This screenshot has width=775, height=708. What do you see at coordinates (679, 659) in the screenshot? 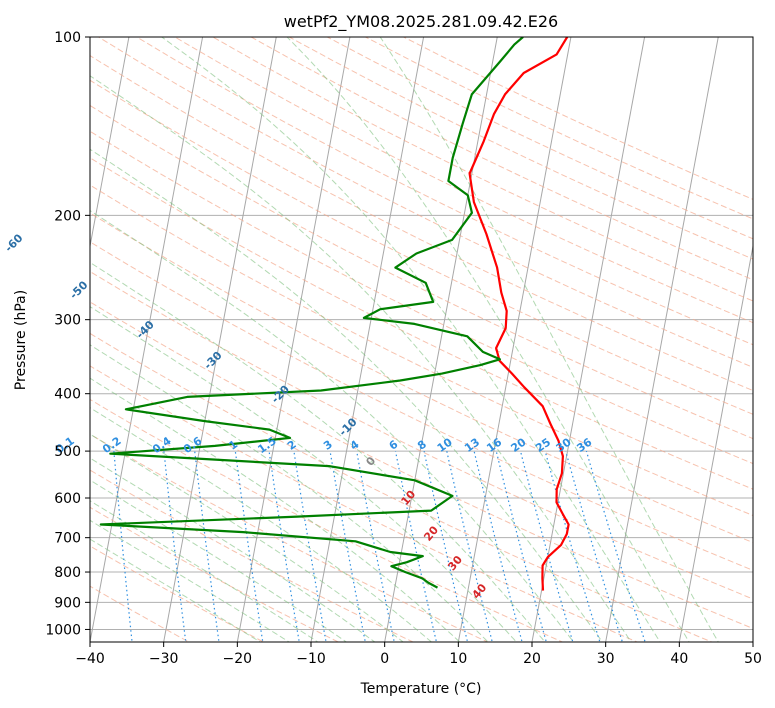
I see `x-tick-label: 40` at bounding box center [679, 659].